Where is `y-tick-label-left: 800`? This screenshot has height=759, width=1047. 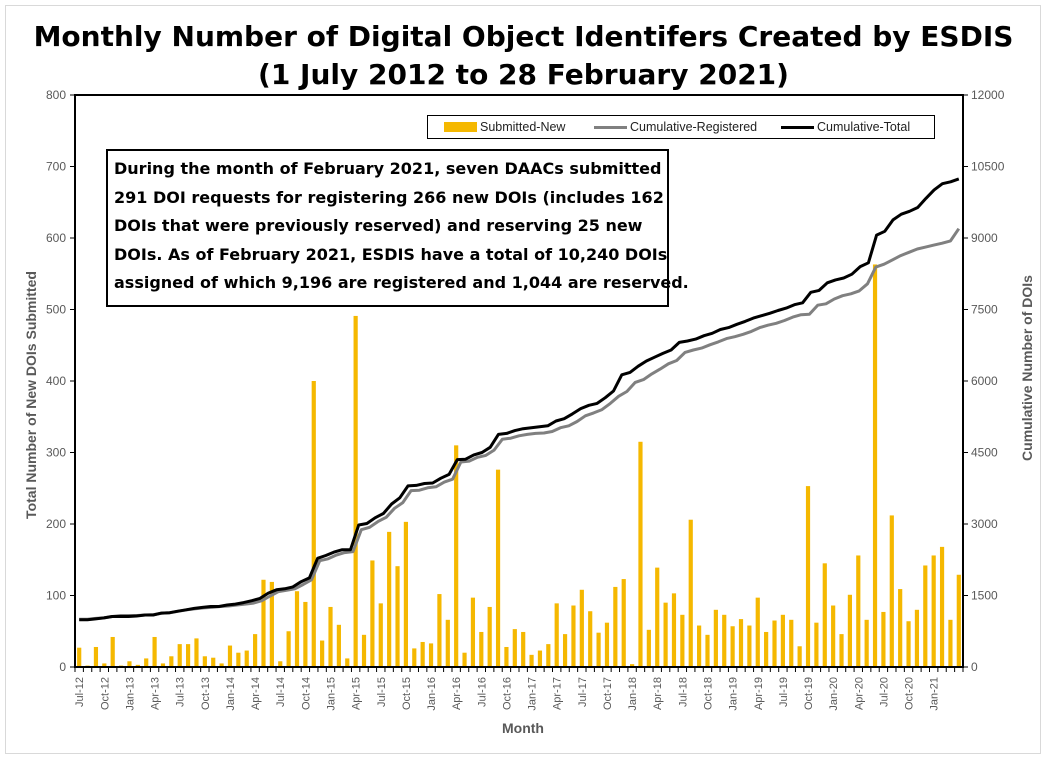
y-tick-label-left: 800 is located at coordinates (56, 95).